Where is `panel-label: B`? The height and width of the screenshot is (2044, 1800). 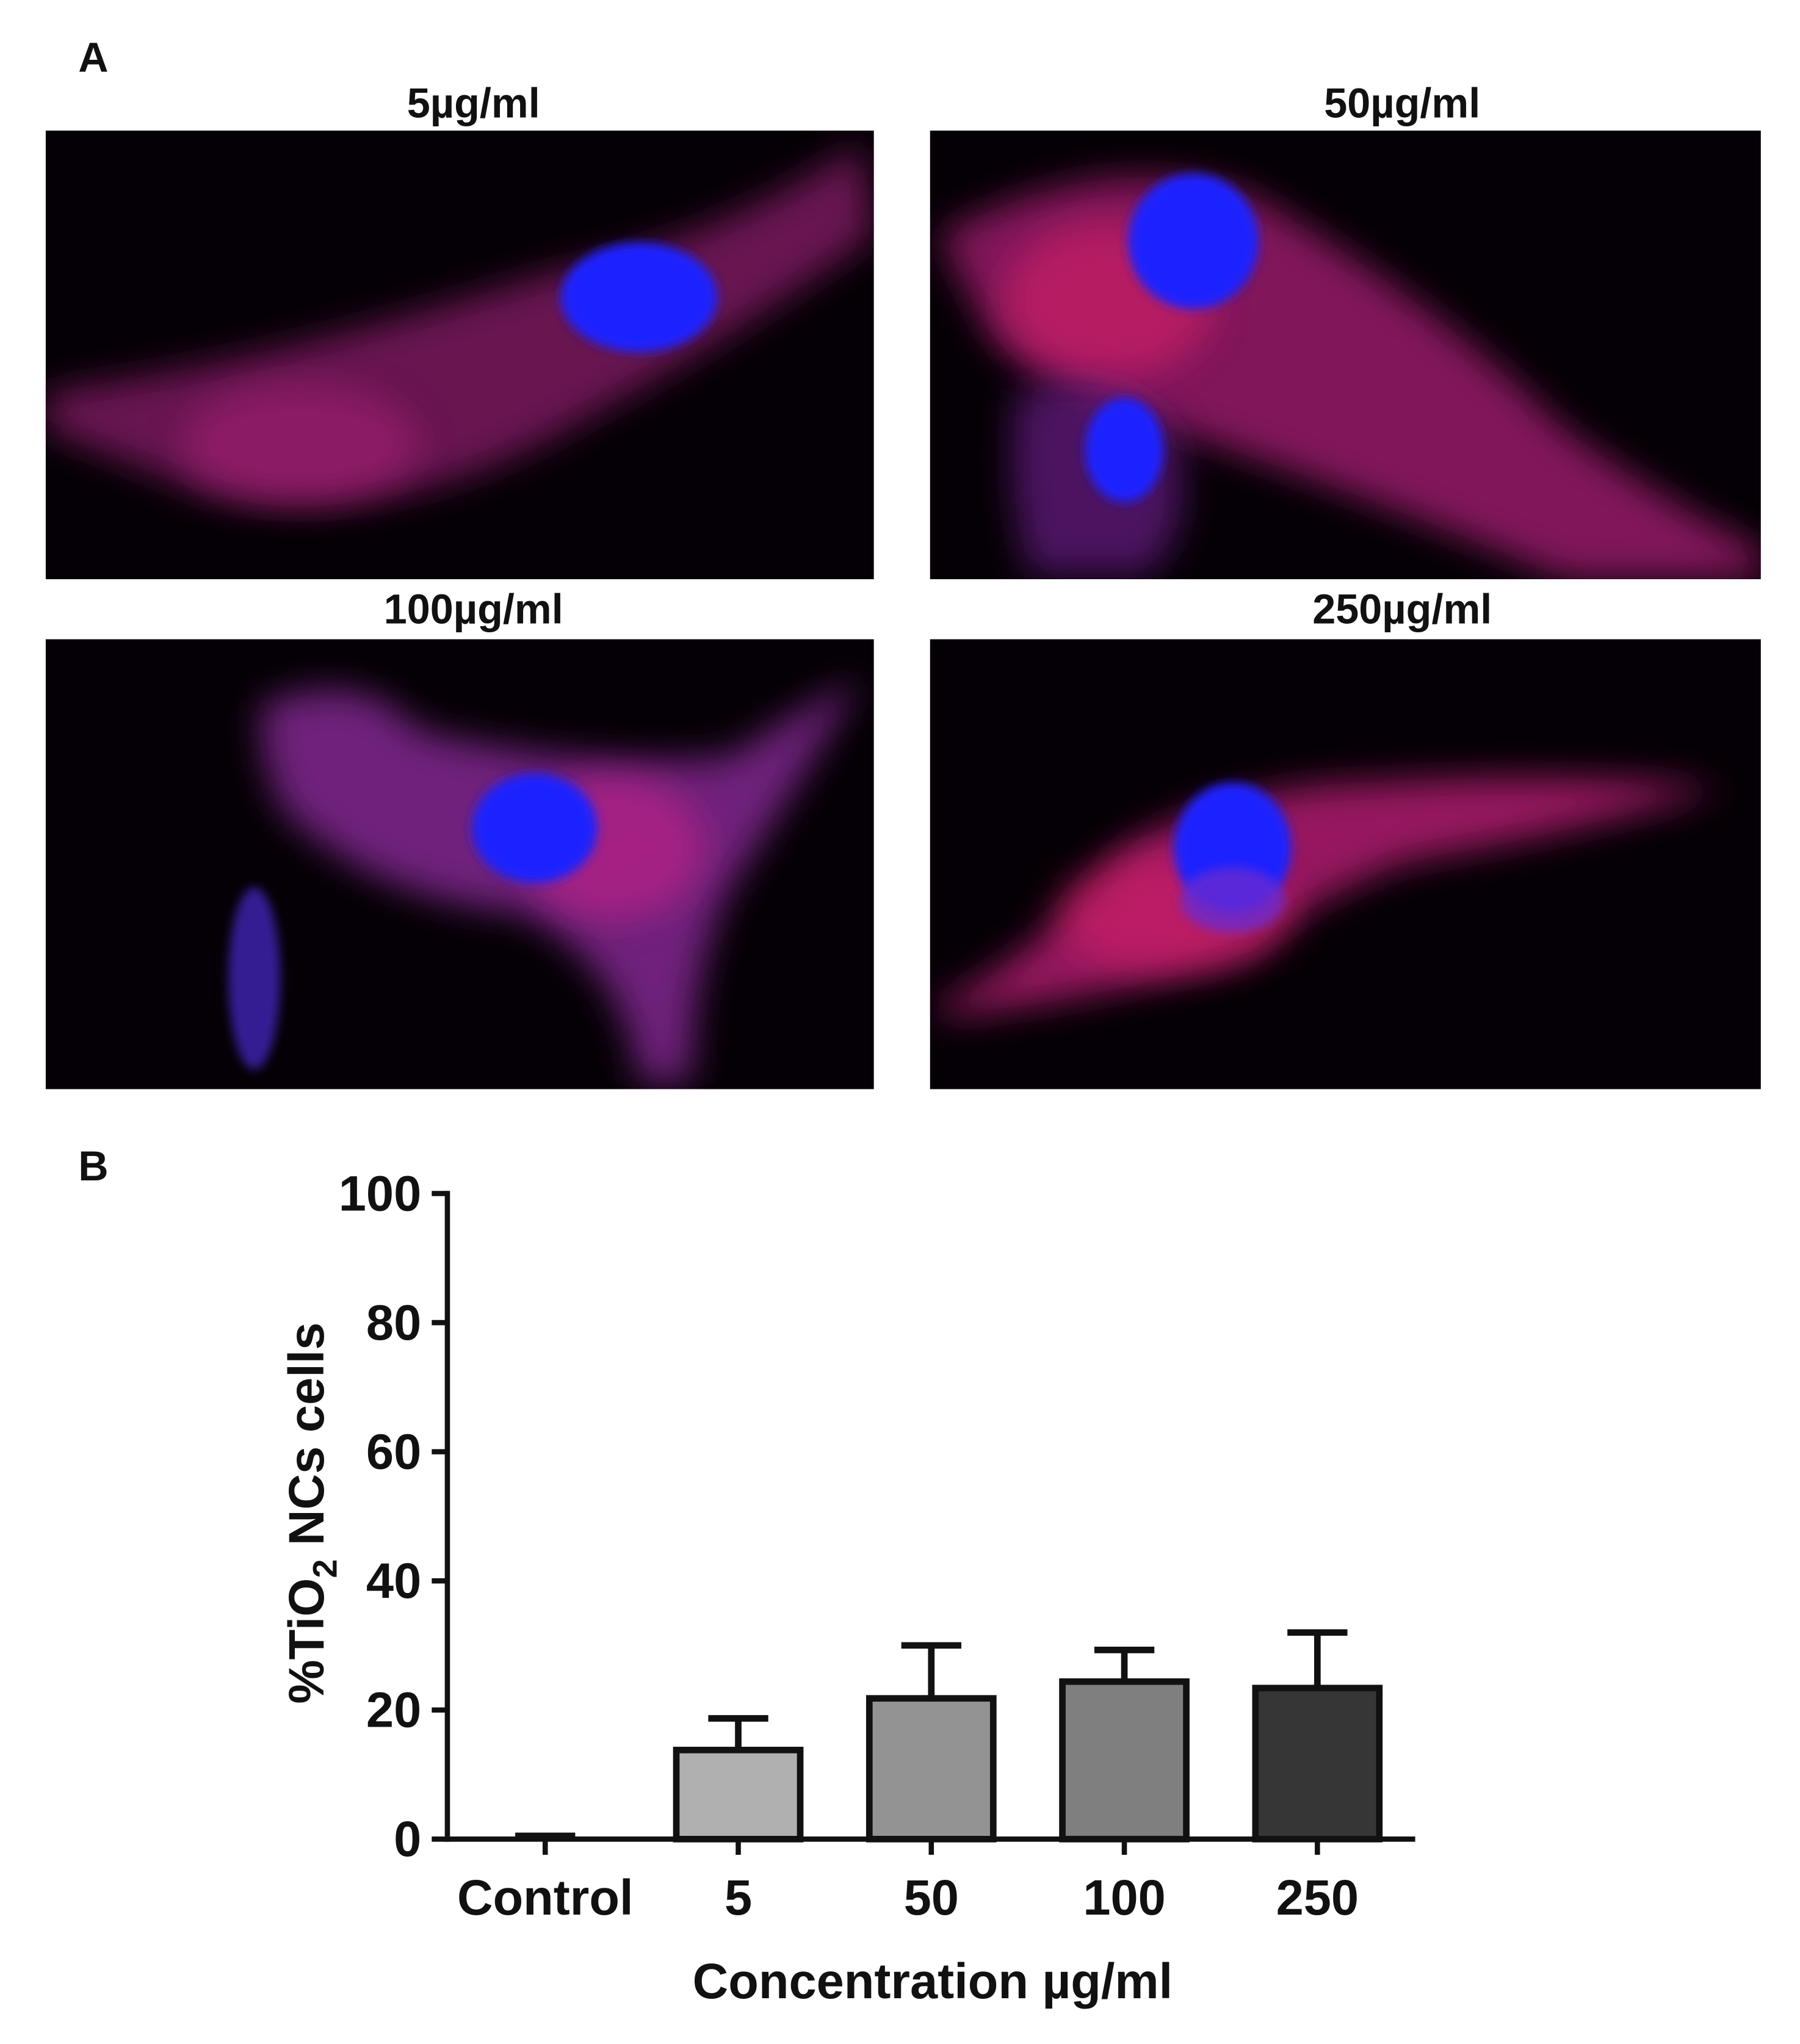 panel-label: B is located at coordinates (93, 1166).